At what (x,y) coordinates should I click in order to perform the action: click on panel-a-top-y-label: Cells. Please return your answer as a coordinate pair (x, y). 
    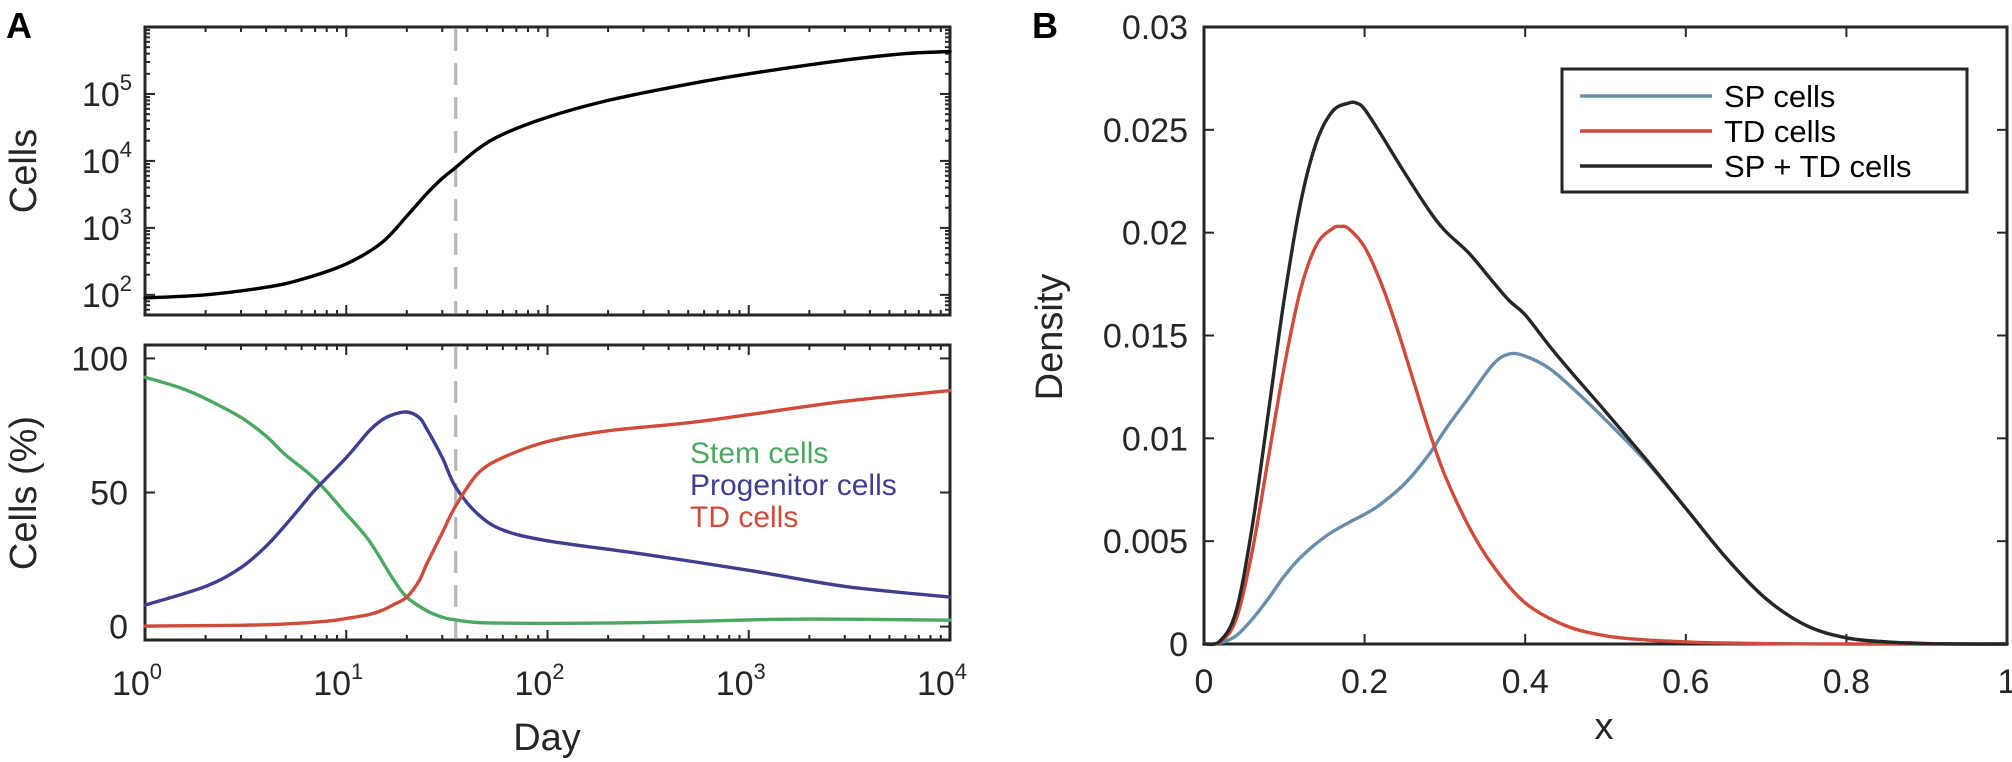
    Looking at the image, I should click on (24, 171).